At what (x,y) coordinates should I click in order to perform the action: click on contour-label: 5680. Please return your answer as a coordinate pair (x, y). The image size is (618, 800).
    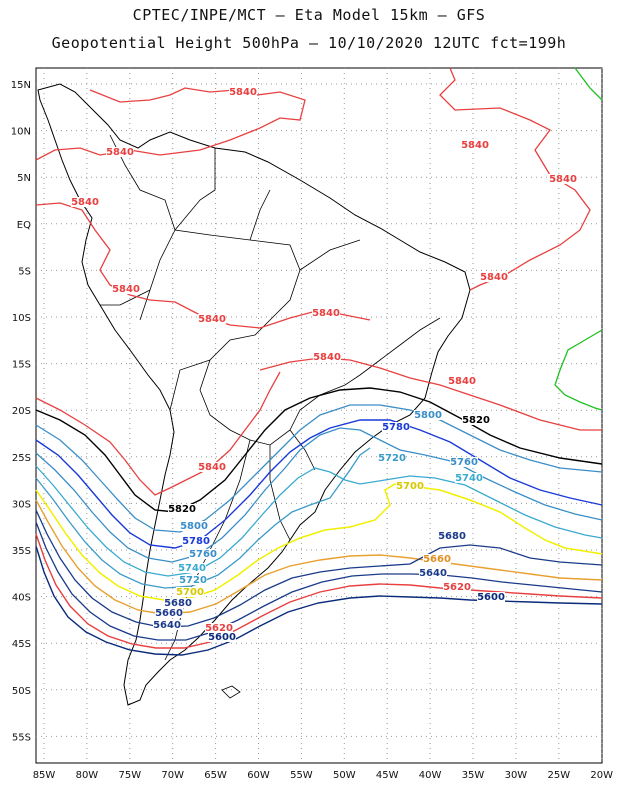
    Looking at the image, I should click on (178, 603).